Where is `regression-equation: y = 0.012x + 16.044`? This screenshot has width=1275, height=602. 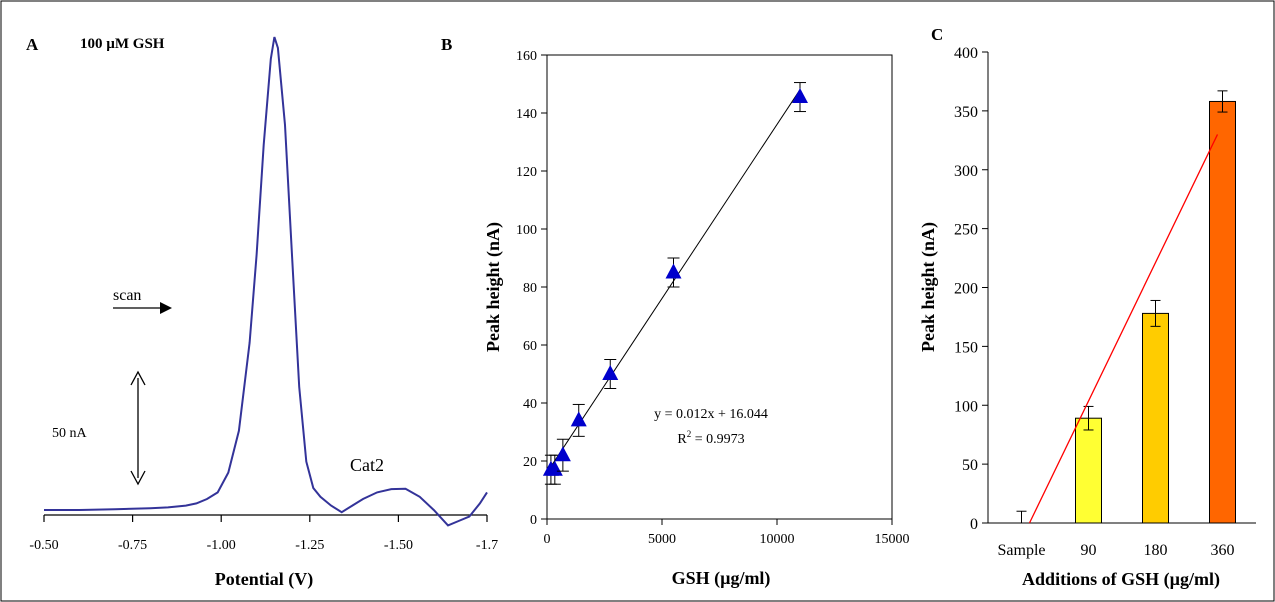 regression-equation: y = 0.012x + 16.044 is located at coordinates (711, 414).